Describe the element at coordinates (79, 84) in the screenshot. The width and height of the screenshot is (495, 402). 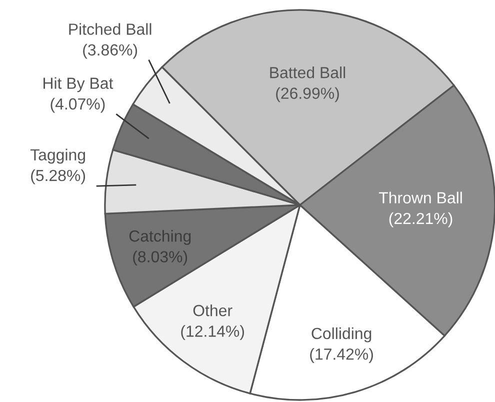
I see `slice-label: Hit By Bat` at that location.